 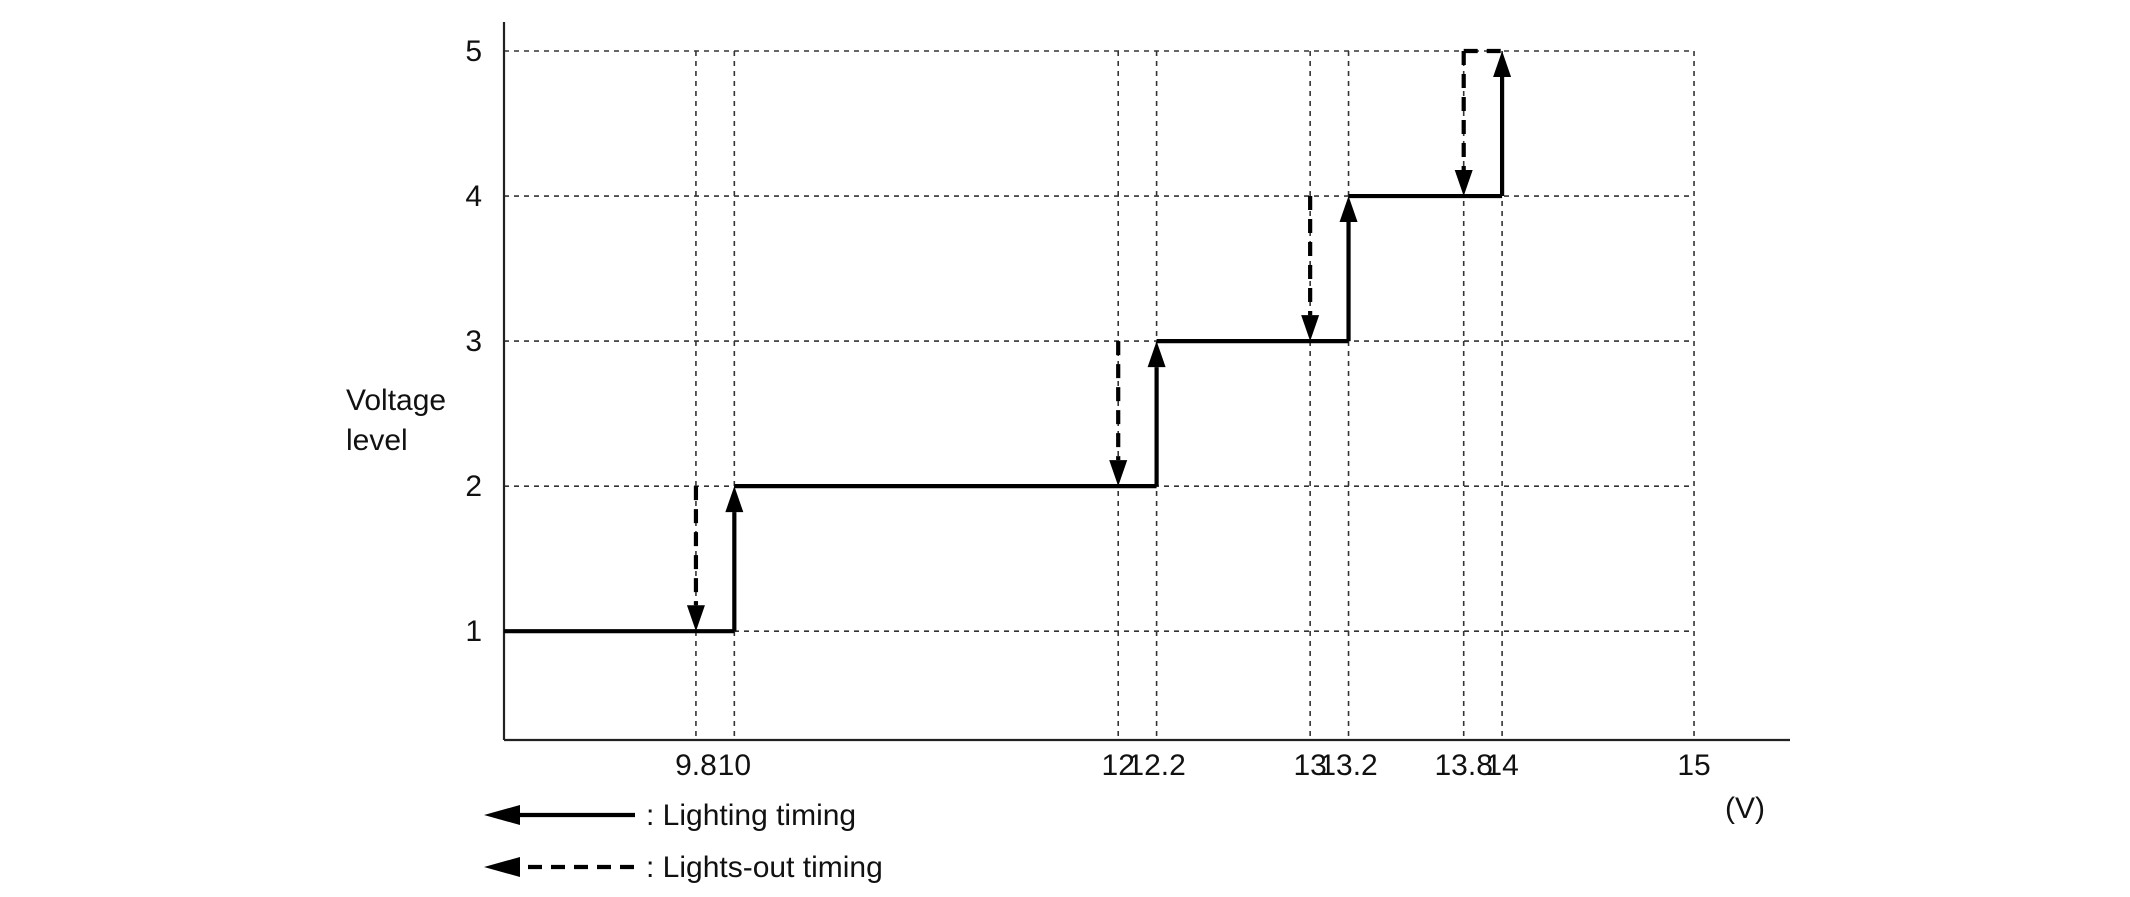 I want to click on x-tick-label: 13.8, so click(x=1464, y=765).